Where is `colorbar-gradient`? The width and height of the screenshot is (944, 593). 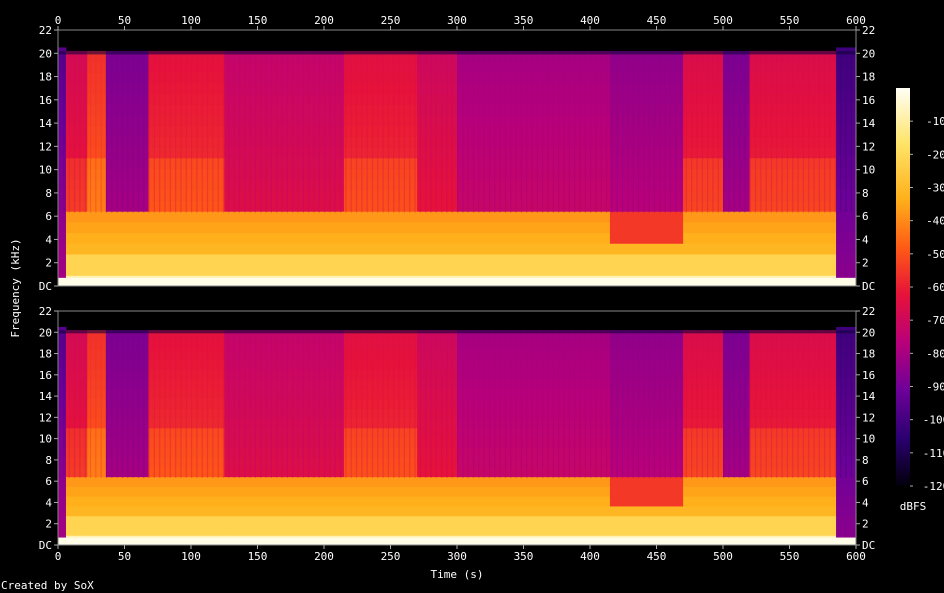 colorbar-gradient is located at coordinates (903, 287).